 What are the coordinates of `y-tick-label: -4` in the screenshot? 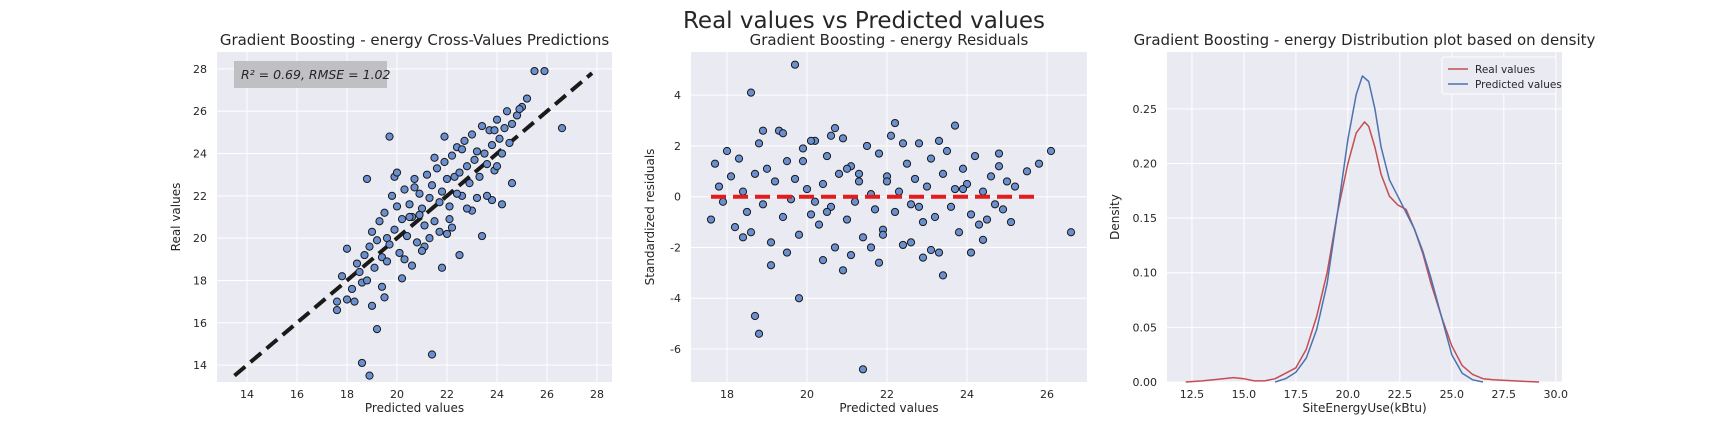 It's located at (675, 298).